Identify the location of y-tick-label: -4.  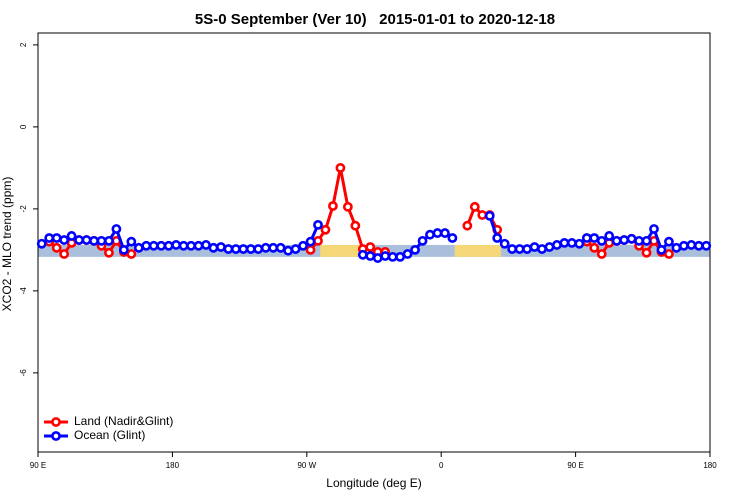
(23, 291).